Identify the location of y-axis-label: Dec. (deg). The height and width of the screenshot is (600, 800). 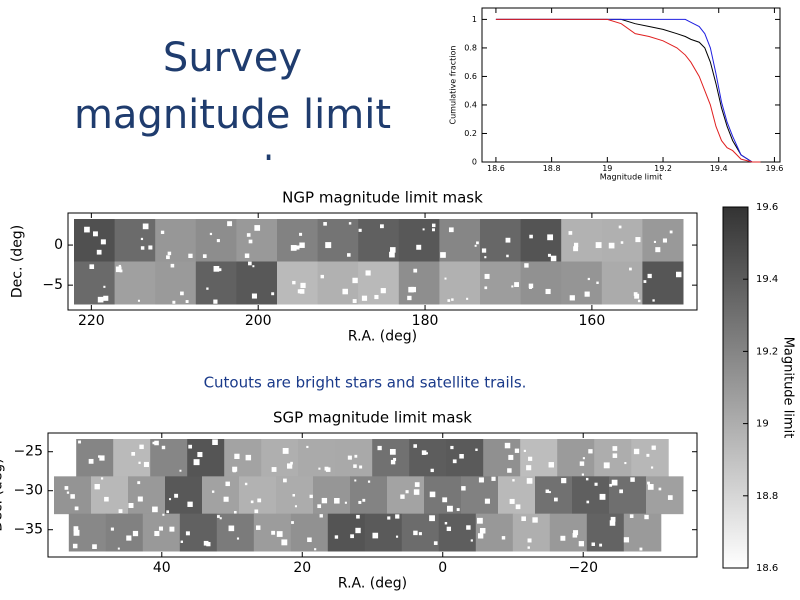
(18, 261).